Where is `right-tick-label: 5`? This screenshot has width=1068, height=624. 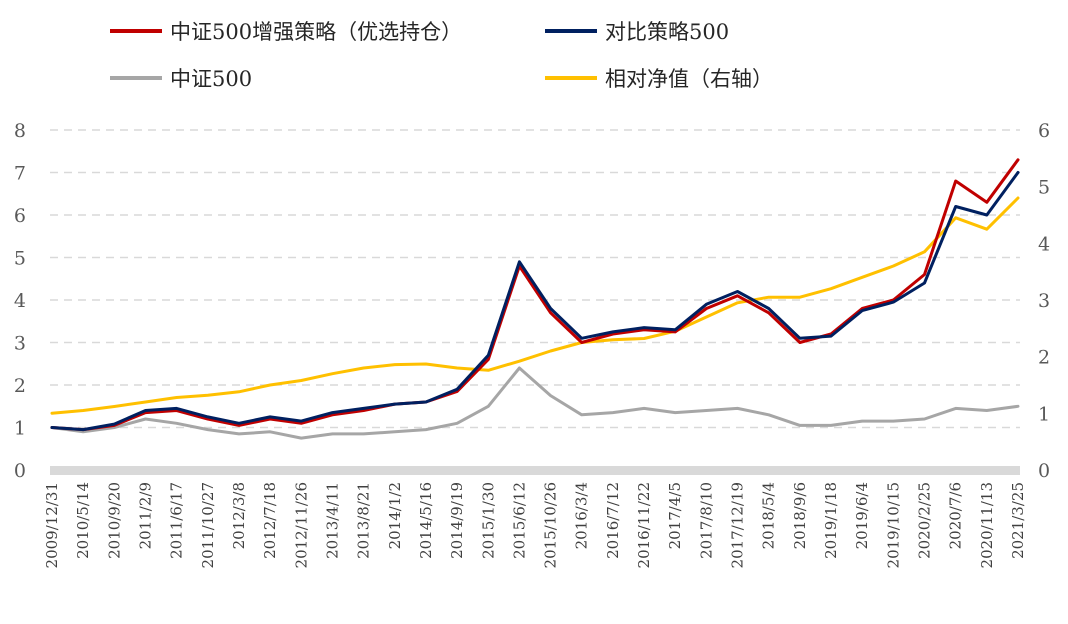
right-tick-label: 5 is located at coordinates (1044, 188).